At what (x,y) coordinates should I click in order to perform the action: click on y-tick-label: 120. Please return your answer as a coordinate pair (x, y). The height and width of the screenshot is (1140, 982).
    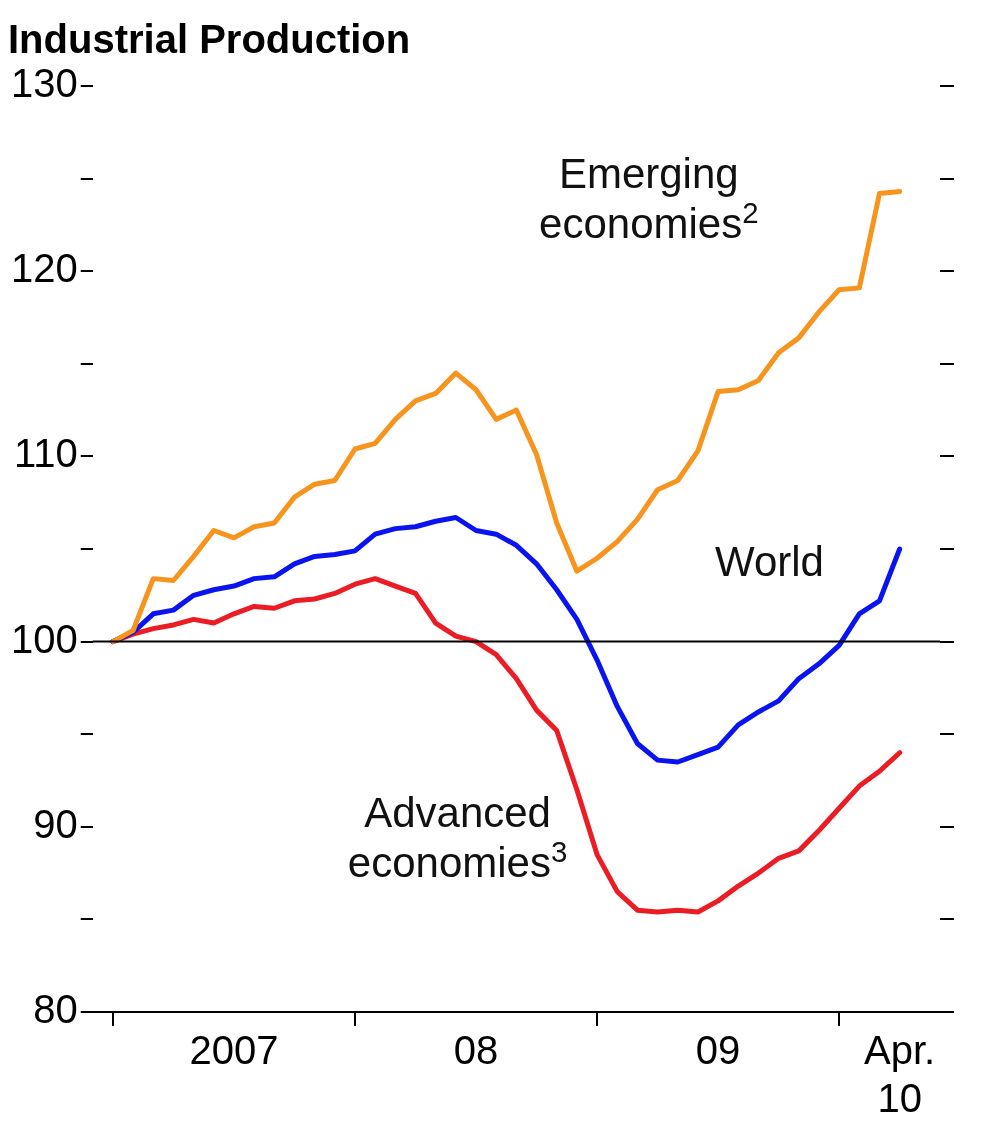
    Looking at the image, I should click on (44, 268).